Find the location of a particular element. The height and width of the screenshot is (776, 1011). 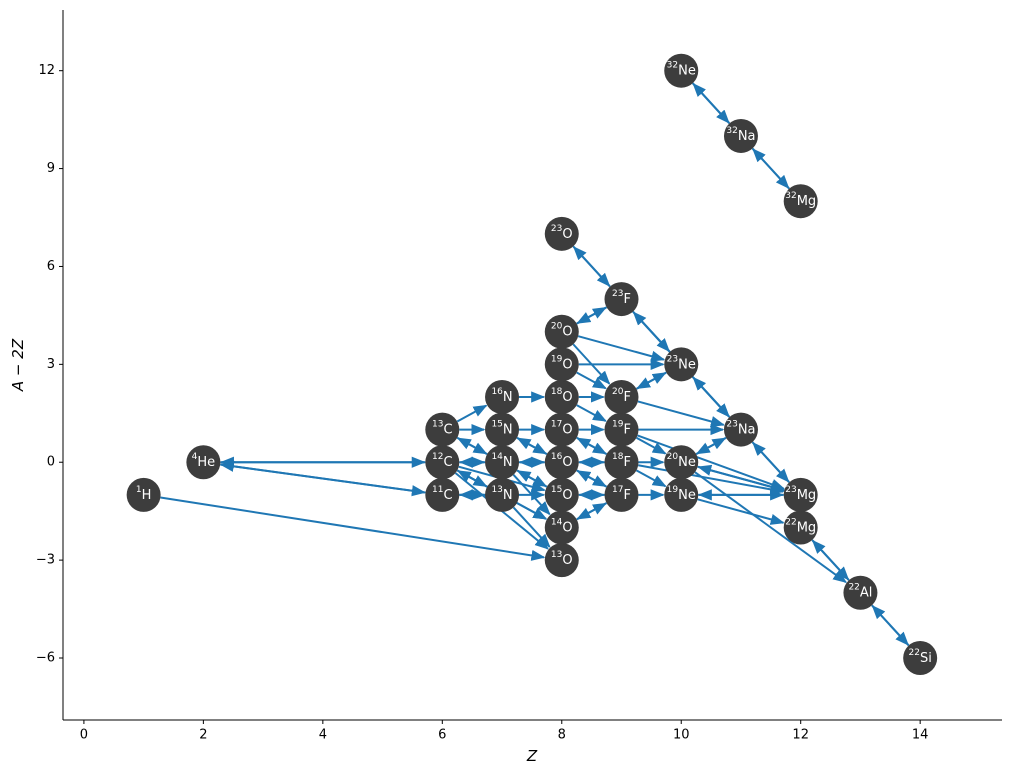

node-label: 19F is located at coordinates (621, 429).